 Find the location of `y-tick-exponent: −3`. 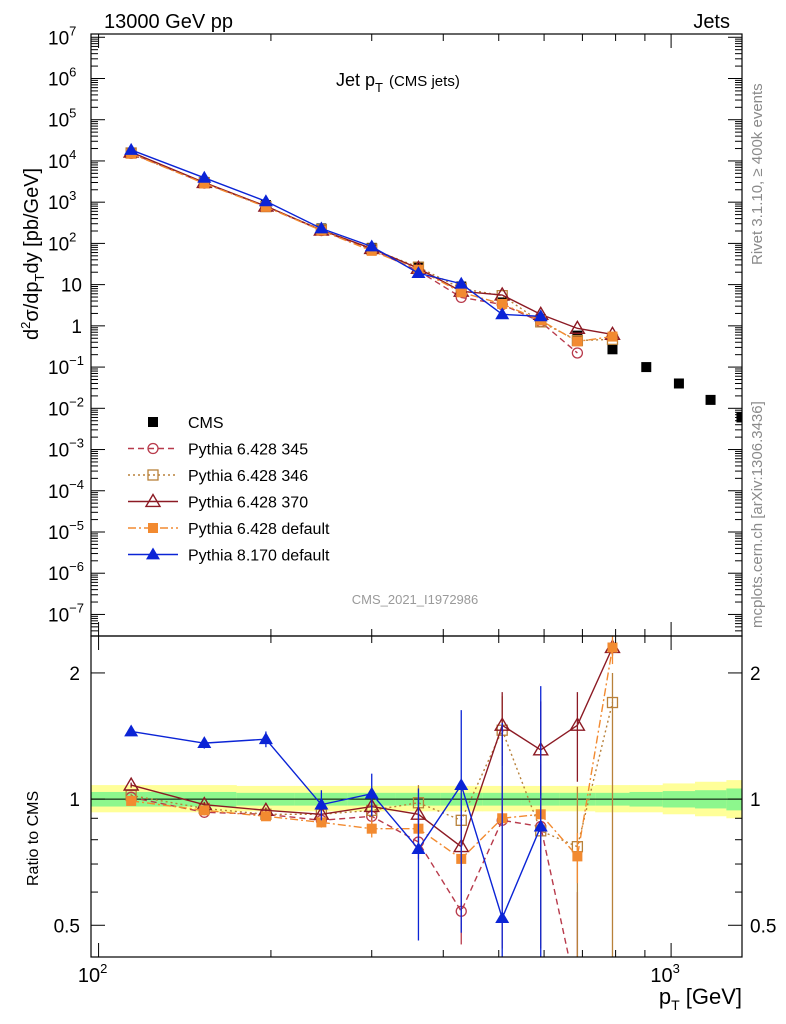

y-tick-exponent: −3 is located at coordinates (76, 443).